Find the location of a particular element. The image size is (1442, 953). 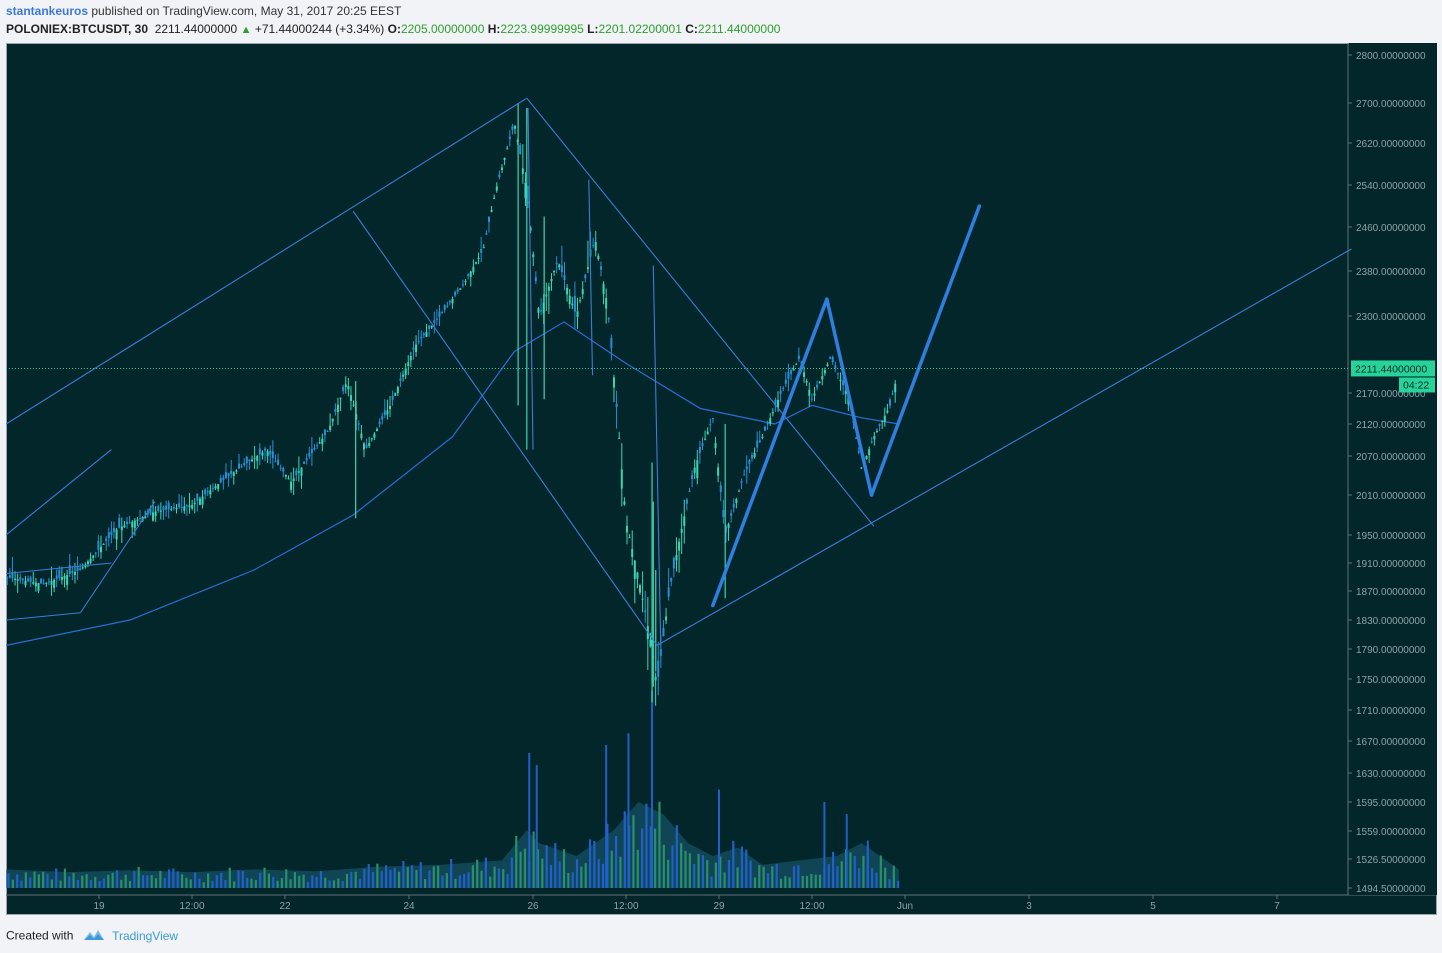

price-tick-label: 2070.00000000 is located at coordinates (1391, 457).